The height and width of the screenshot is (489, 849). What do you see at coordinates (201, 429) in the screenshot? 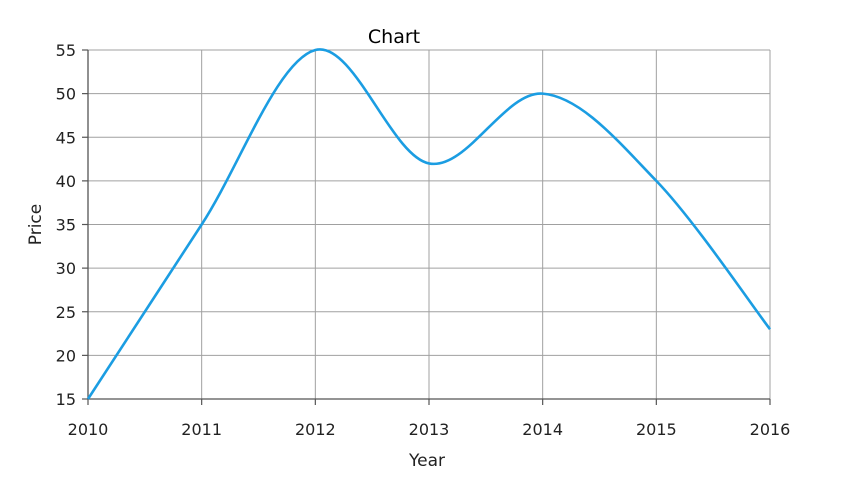
I see `x-tick-label: 2011` at bounding box center [201, 429].